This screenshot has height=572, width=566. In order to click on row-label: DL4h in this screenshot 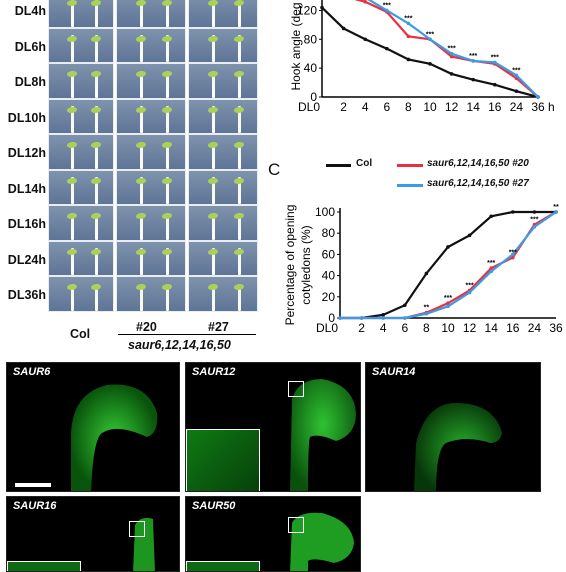, I will do `click(30, 11)`.